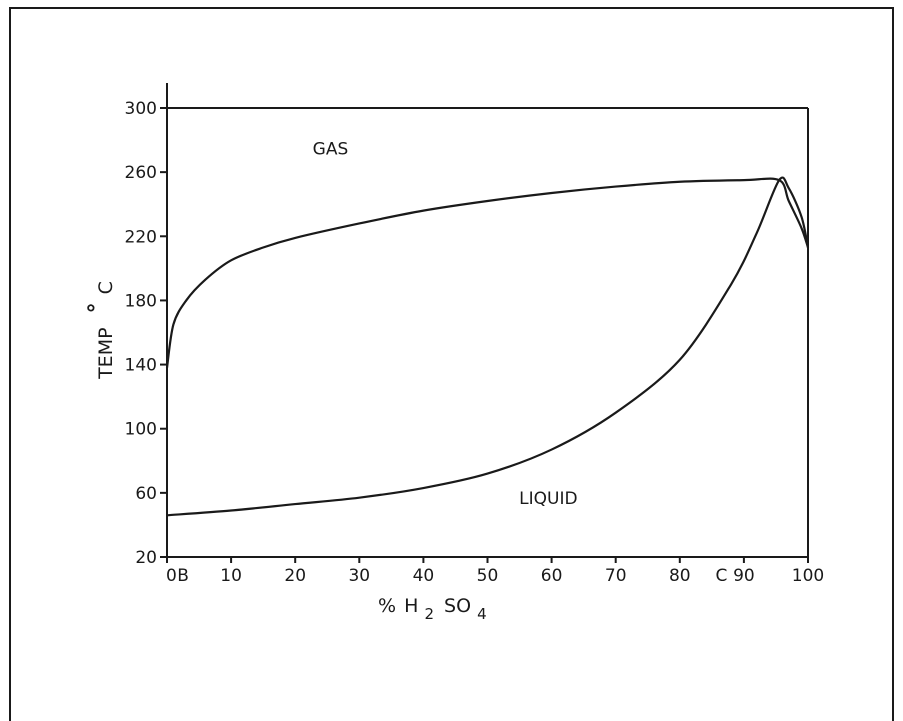 The width and height of the screenshot is (903, 721). What do you see at coordinates (808, 576) in the screenshot?
I see `x-tick-label: 100` at bounding box center [808, 576].